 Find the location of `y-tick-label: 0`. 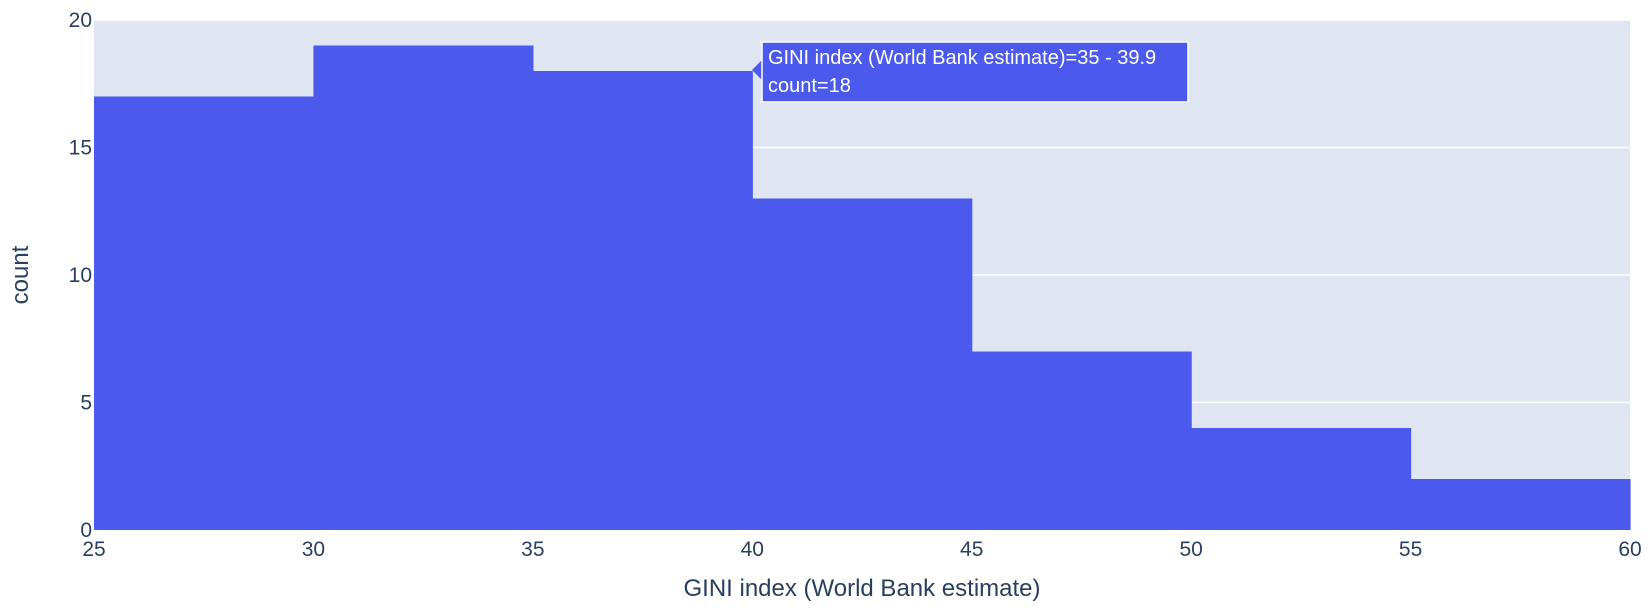

y-tick-label: 0 is located at coordinates (86, 530).